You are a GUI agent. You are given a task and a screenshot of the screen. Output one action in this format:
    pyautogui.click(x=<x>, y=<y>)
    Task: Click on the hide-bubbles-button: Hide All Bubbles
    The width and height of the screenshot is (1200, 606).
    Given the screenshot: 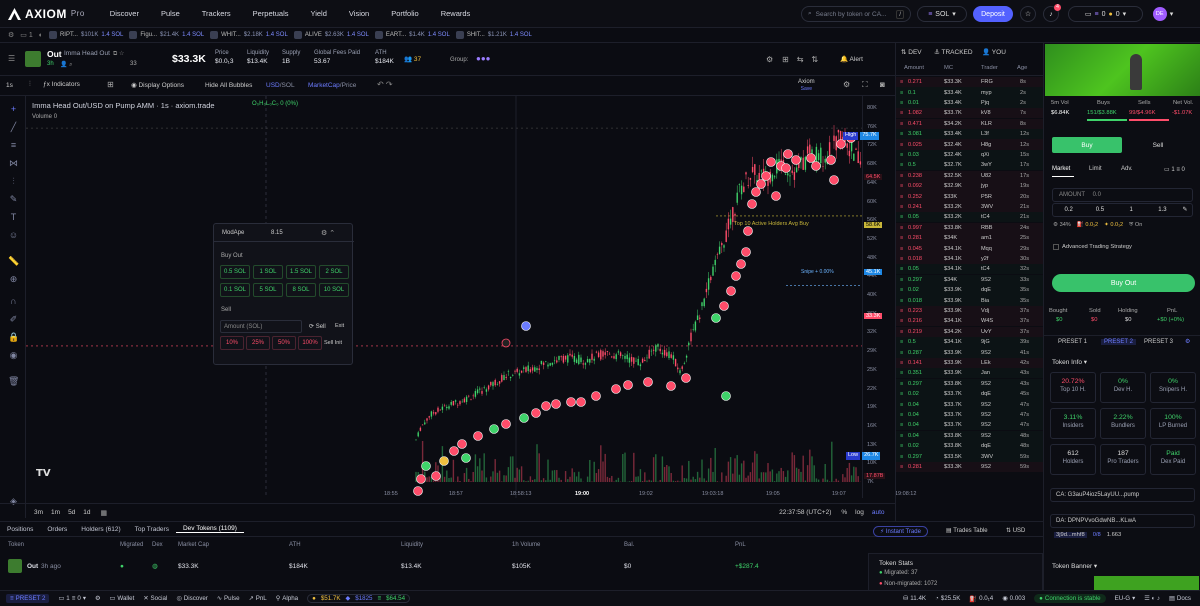 What is the action you would take?
    pyautogui.click(x=229, y=85)
    